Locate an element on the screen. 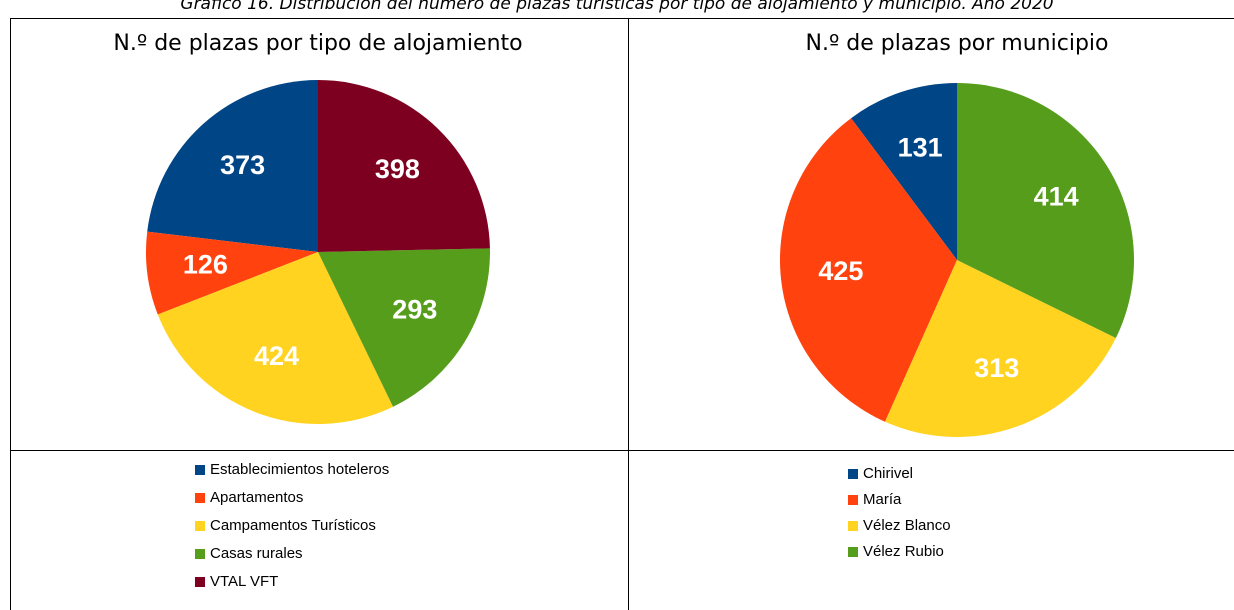  legend-label: Chirivel is located at coordinates (888, 473).